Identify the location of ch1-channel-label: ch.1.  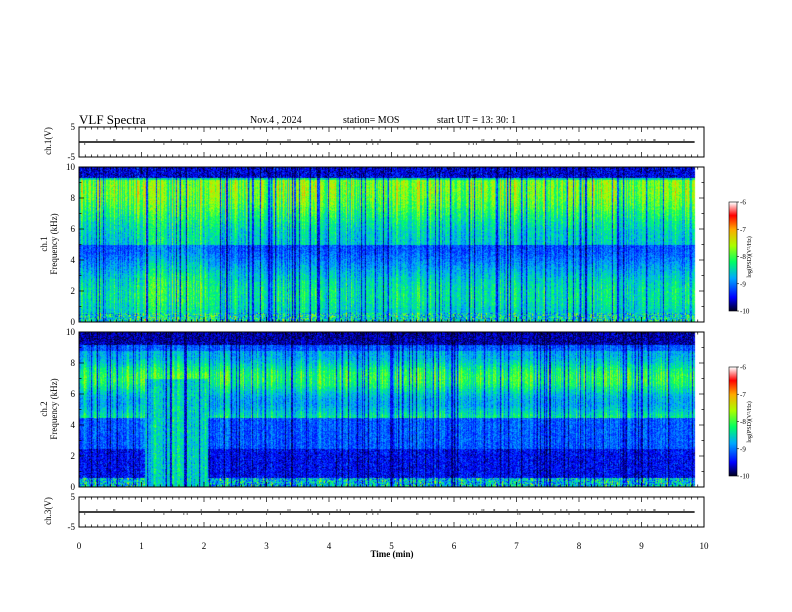
(44, 243).